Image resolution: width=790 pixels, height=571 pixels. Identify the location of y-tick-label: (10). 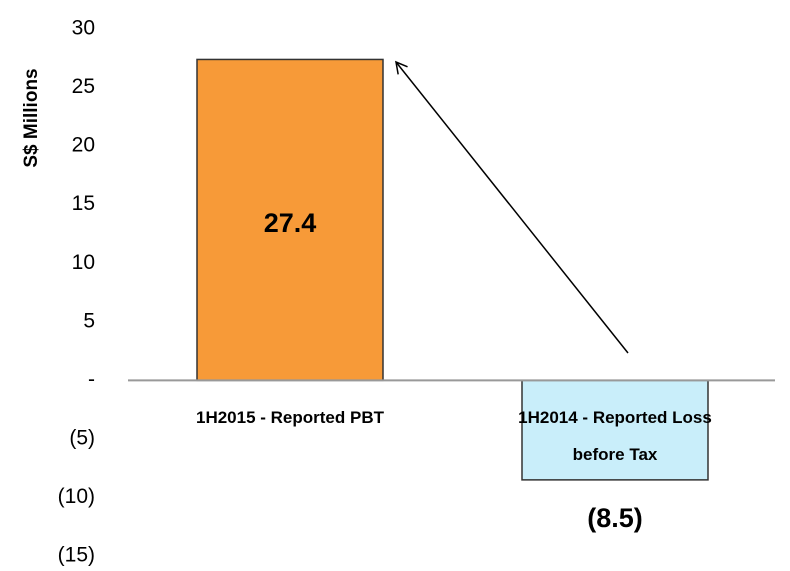
(76, 496).